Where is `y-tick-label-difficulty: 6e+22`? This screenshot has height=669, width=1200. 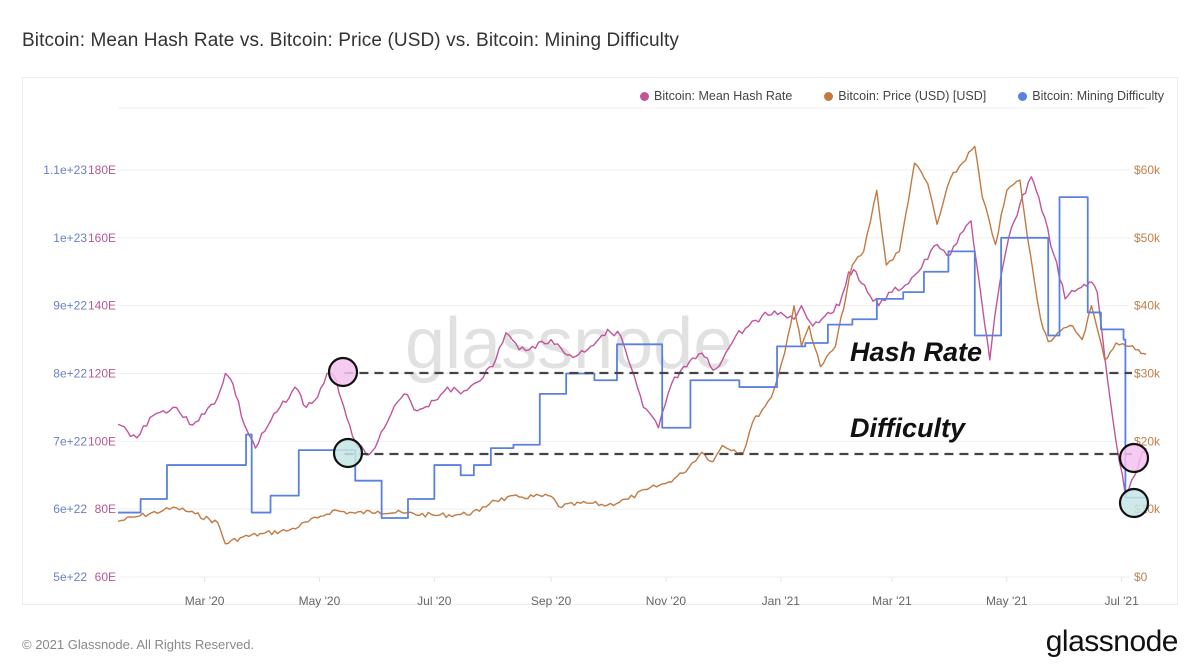 y-tick-label-difficulty: 6e+22 is located at coordinates (70, 509).